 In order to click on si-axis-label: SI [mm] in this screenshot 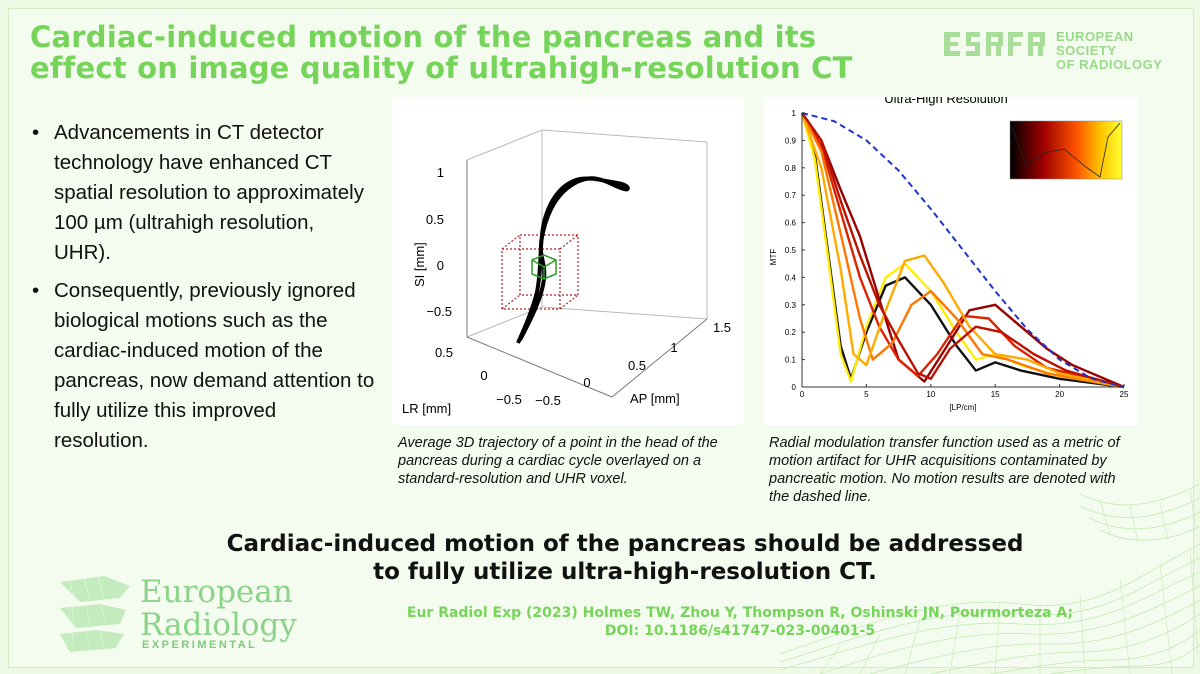, I will do `click(419, 264)`.